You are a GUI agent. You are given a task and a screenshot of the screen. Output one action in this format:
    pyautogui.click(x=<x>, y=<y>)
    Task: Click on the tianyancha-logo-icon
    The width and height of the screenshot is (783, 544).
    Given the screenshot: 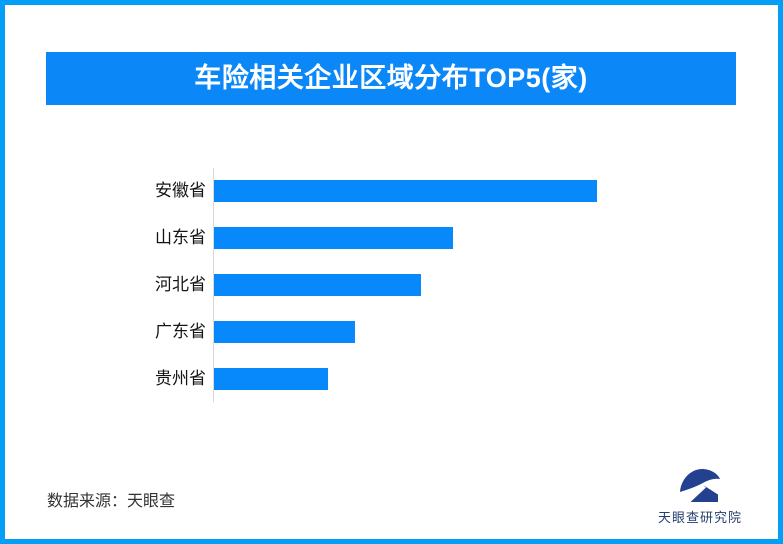 What is the action you would take?
    pyautogui.click(x=700, y=485)
    